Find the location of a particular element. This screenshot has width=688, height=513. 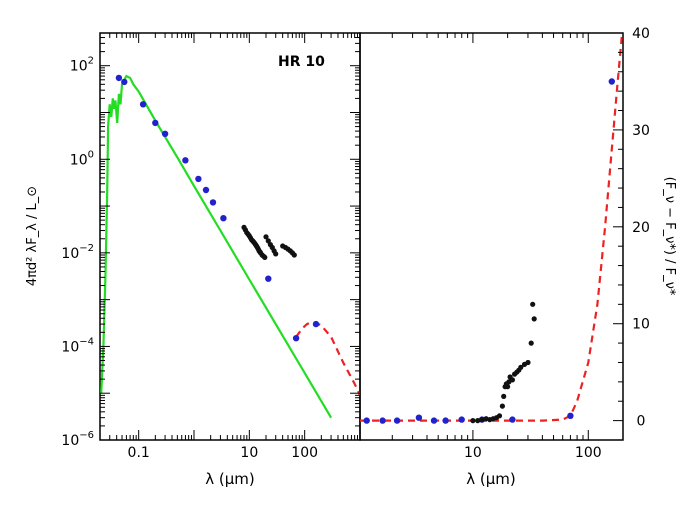

right-y-axis-label: (F_ν − F_ν*) / F_ν* is located at coordinates (669, 236).